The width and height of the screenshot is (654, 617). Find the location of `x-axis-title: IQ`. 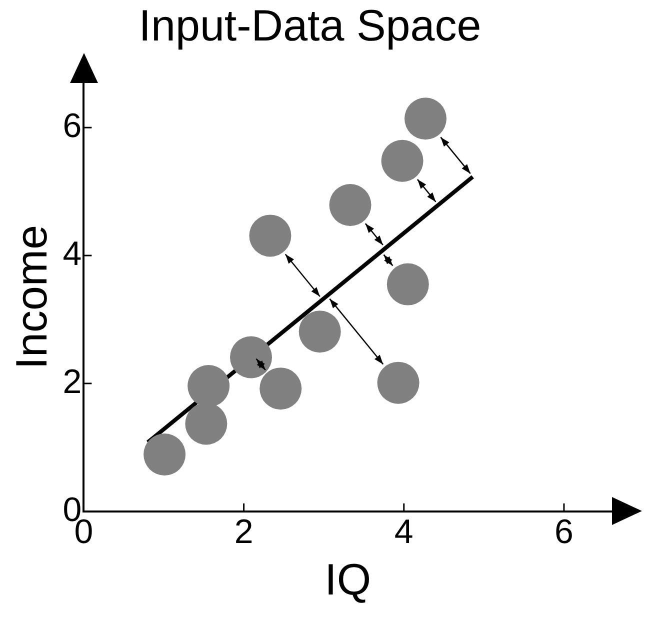

x-axis-title: IQ is located at coordinates (348, 580).